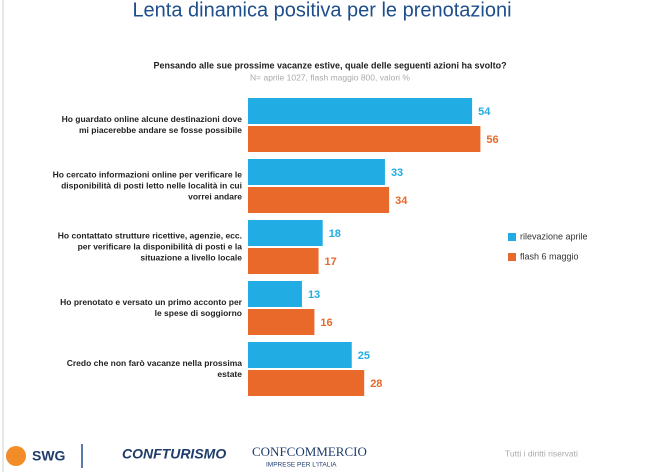  I want to click on swg-logo-mark, so click(16, 456).